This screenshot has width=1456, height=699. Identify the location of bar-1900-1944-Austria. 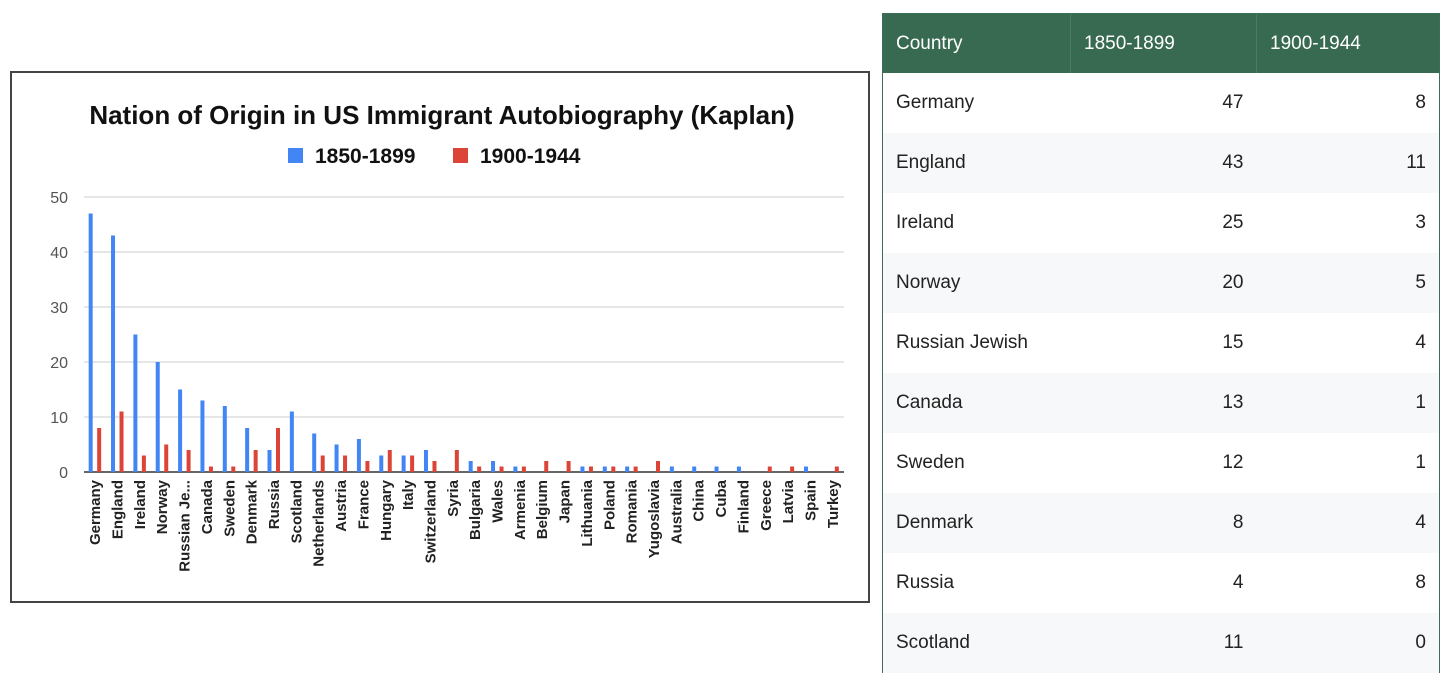
(345, 463).